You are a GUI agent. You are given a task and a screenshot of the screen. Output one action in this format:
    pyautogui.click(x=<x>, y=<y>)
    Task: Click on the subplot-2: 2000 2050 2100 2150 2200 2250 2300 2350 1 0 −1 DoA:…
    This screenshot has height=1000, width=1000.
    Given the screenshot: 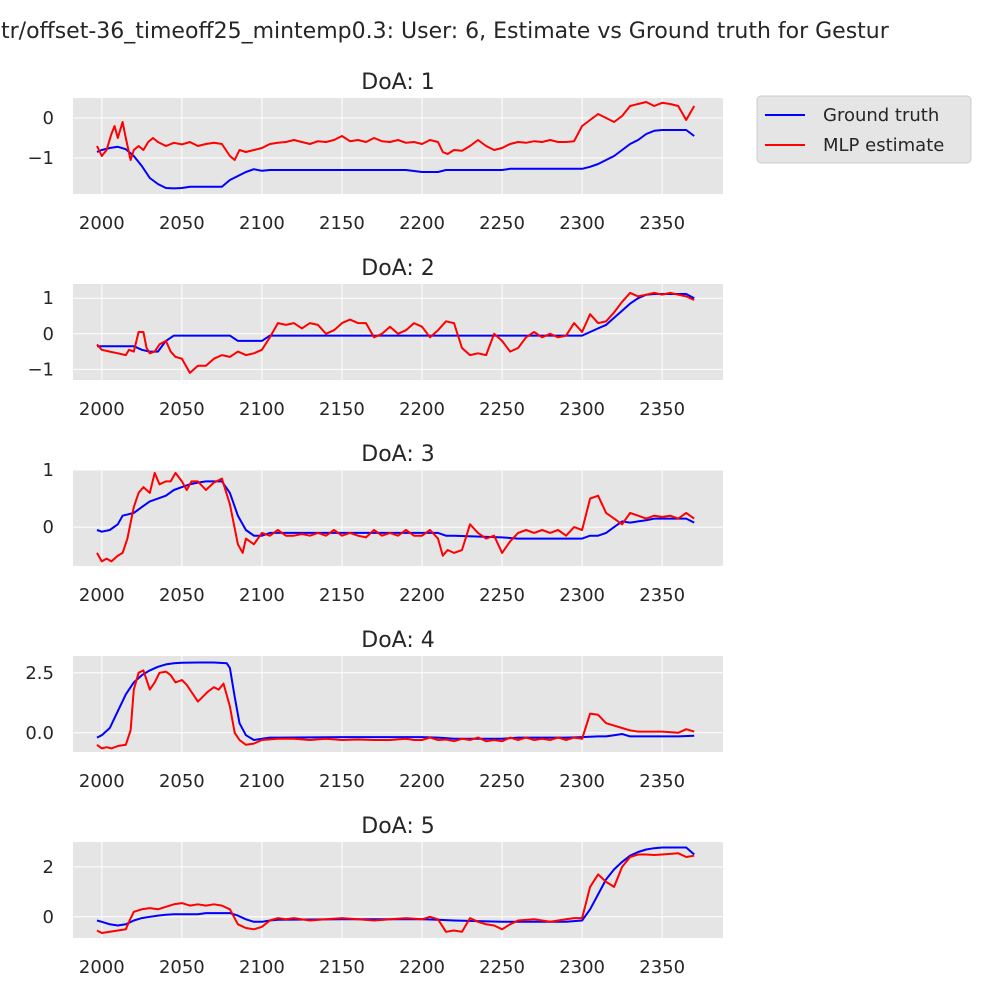 What is the action you would take?
    pyautogui.click(x=375, y=338)
    